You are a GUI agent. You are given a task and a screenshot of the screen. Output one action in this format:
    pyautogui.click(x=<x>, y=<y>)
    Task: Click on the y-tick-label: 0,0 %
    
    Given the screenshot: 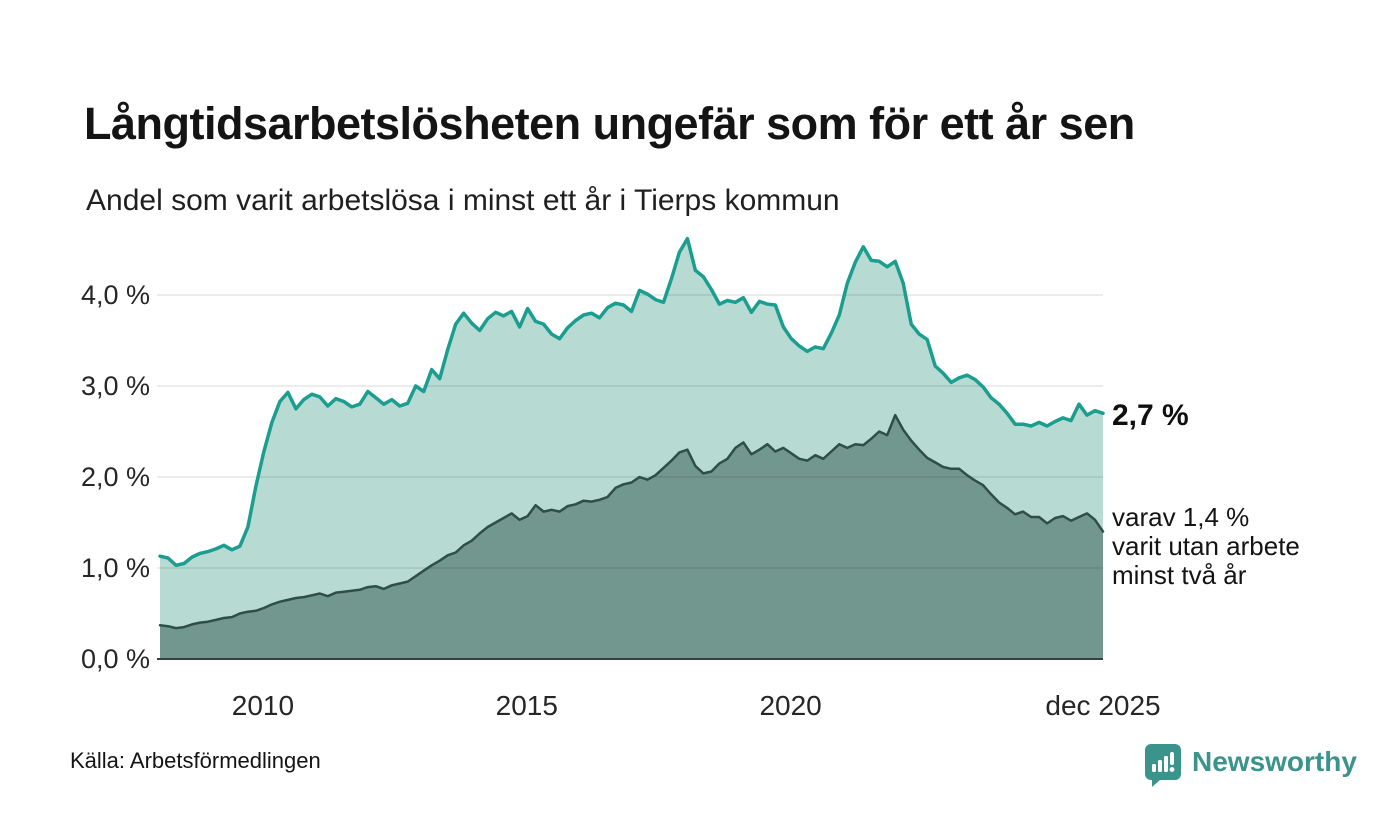 What is the action you would take?
    pyautogui.click(x=115, y=659)
    